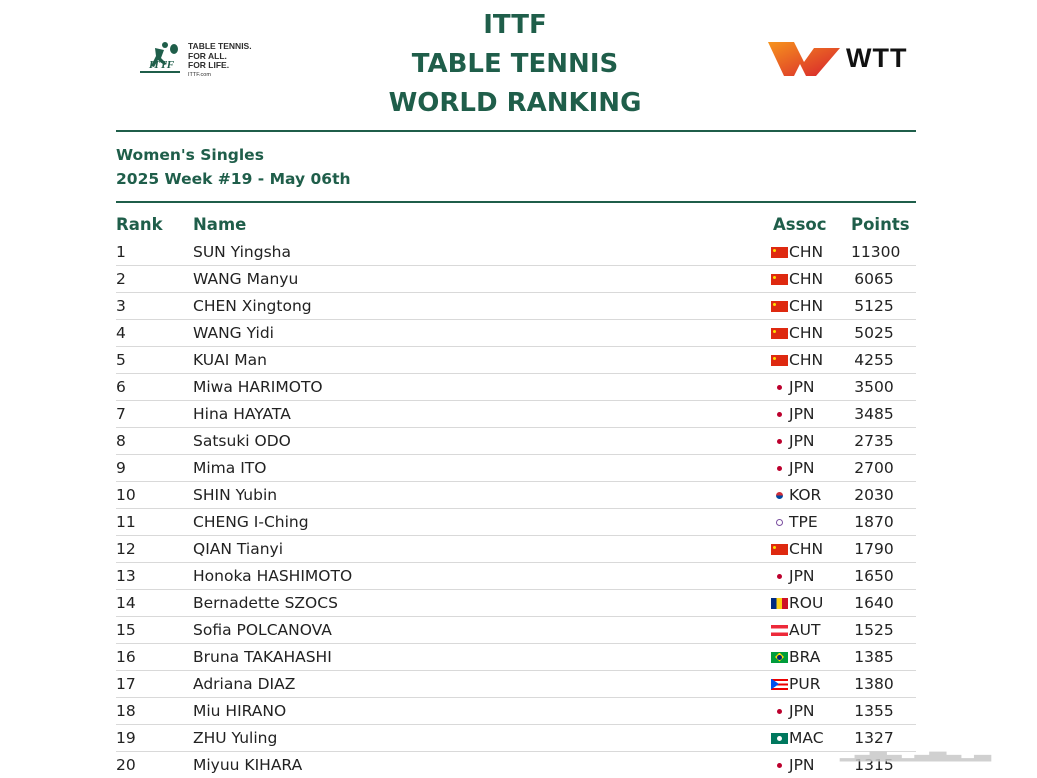  Describe the element at coordinates (516, 252) in the screenshot. I see `table-row: 1 SUN Yingsha CHN 11300` at that location.